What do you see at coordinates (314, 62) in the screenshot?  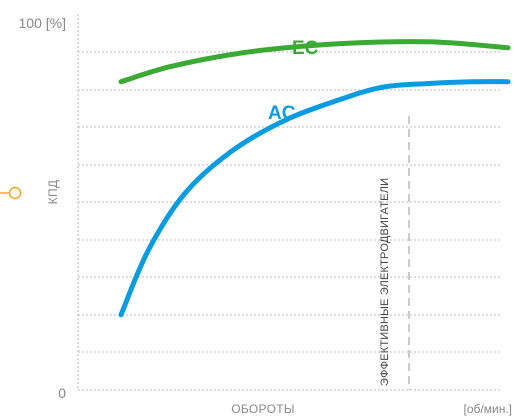 I see `series-line-ec` at bounding box center [314, 62].